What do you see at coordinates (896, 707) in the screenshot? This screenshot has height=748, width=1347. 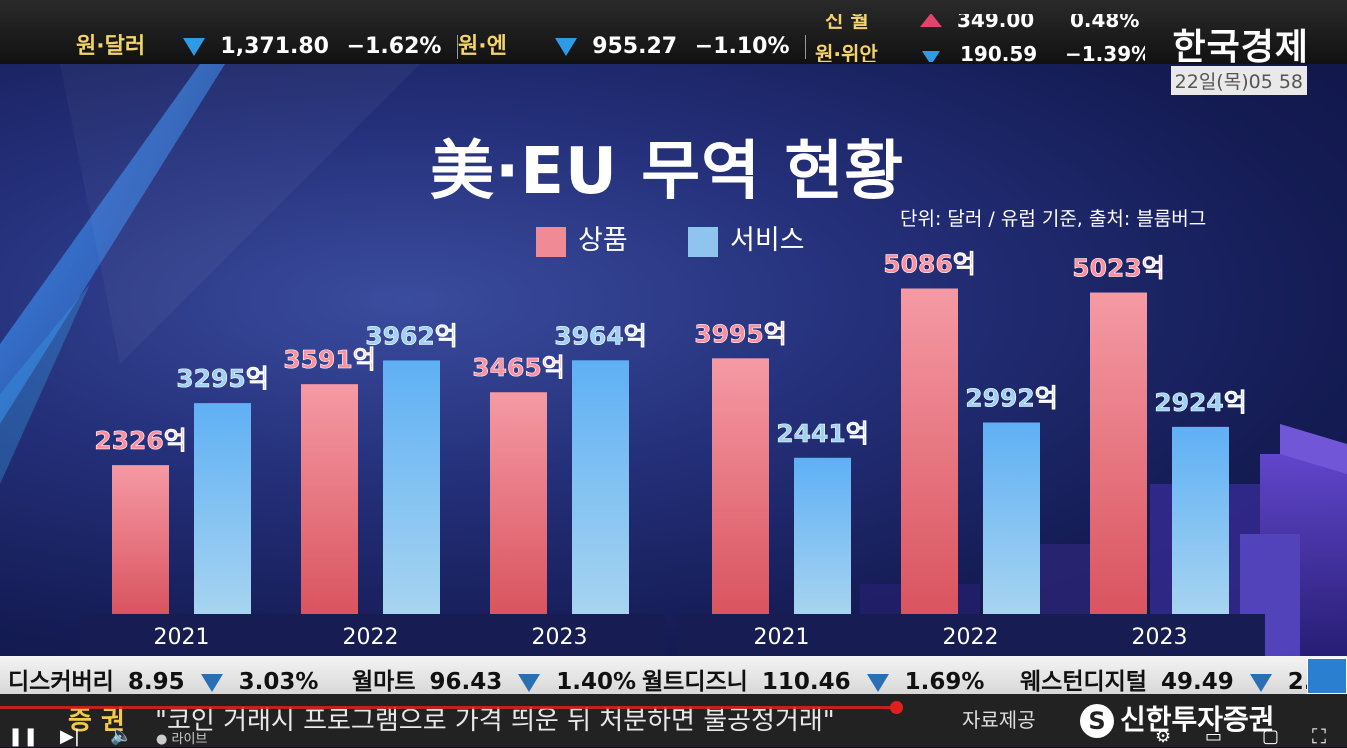 I see `progress-scrubber` at bounding box center [896, 707].